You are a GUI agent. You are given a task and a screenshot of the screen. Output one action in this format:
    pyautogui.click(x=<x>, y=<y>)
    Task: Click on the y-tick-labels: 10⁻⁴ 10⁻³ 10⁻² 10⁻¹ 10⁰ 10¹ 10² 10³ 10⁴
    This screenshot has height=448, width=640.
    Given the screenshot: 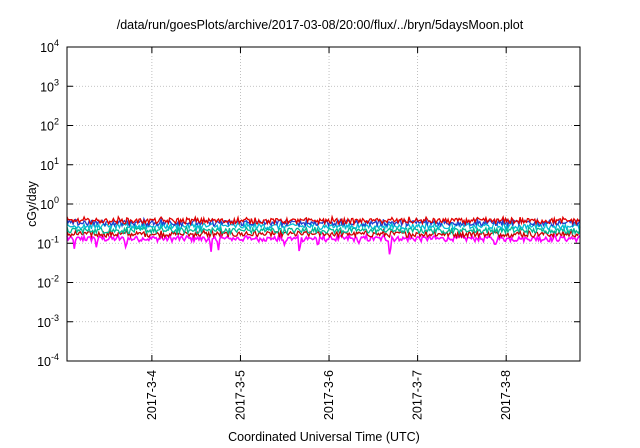 What is the action you would take?
    pyautogui.click(x=48, y=203)
    